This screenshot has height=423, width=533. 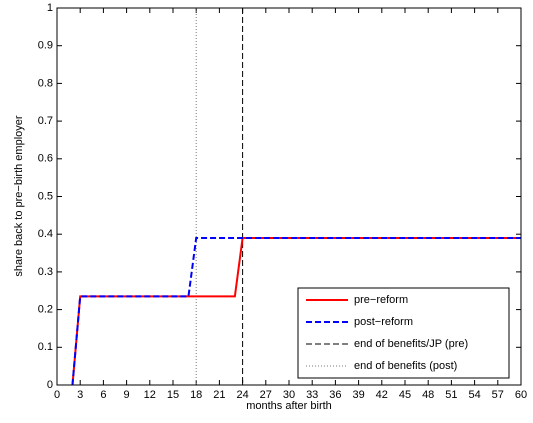 What do you see at coordinates (335, 395) in the screenshot?
I see `x-tick-label: 36` at bounding box center [335, 395].